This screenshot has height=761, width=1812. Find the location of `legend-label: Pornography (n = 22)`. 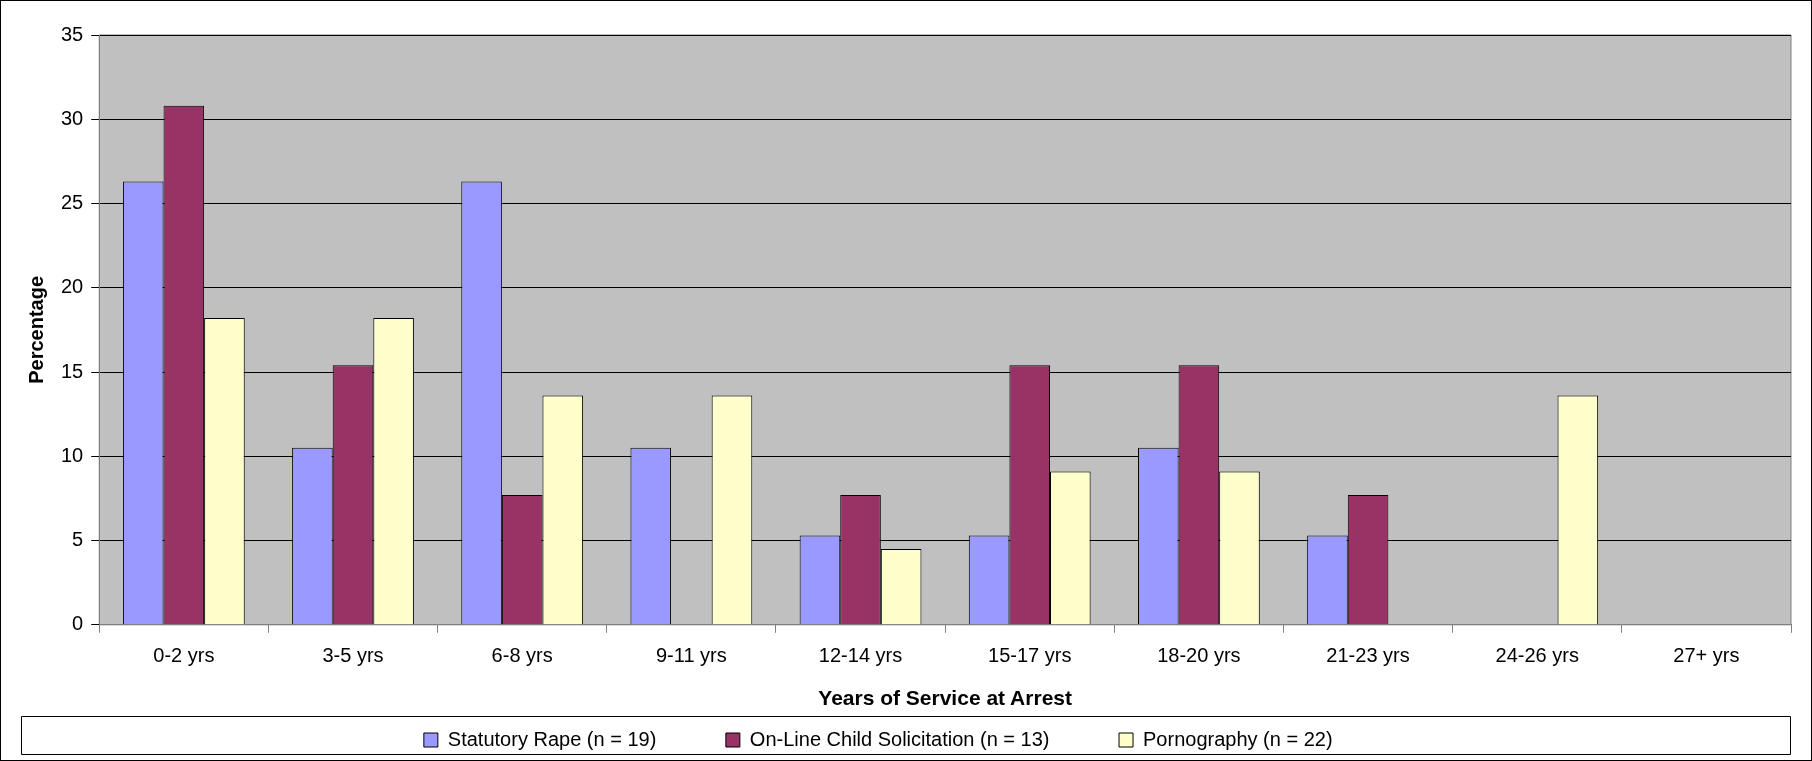

legend-label: Pornography (n = 22) is located at coordinates (1266, 738).